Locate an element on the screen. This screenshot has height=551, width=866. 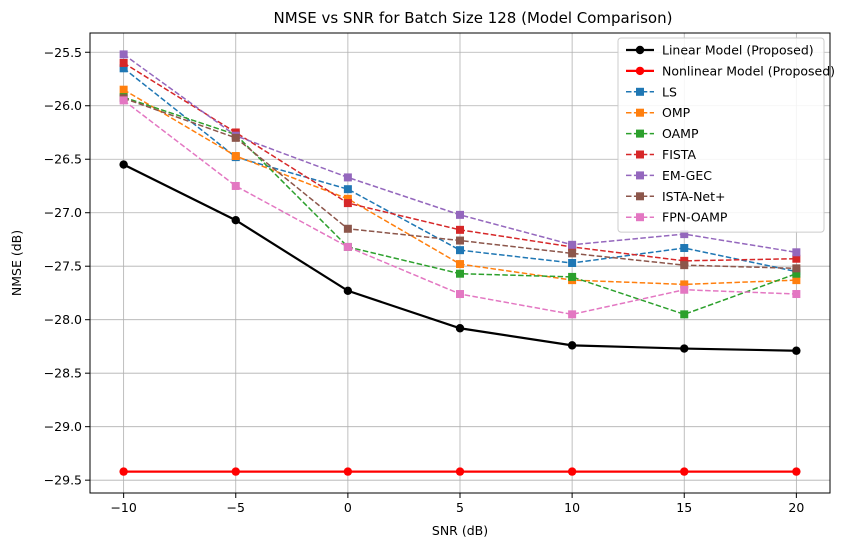
legend-entry: Linear Model (Proposed) is located at coordinates (720, 50).